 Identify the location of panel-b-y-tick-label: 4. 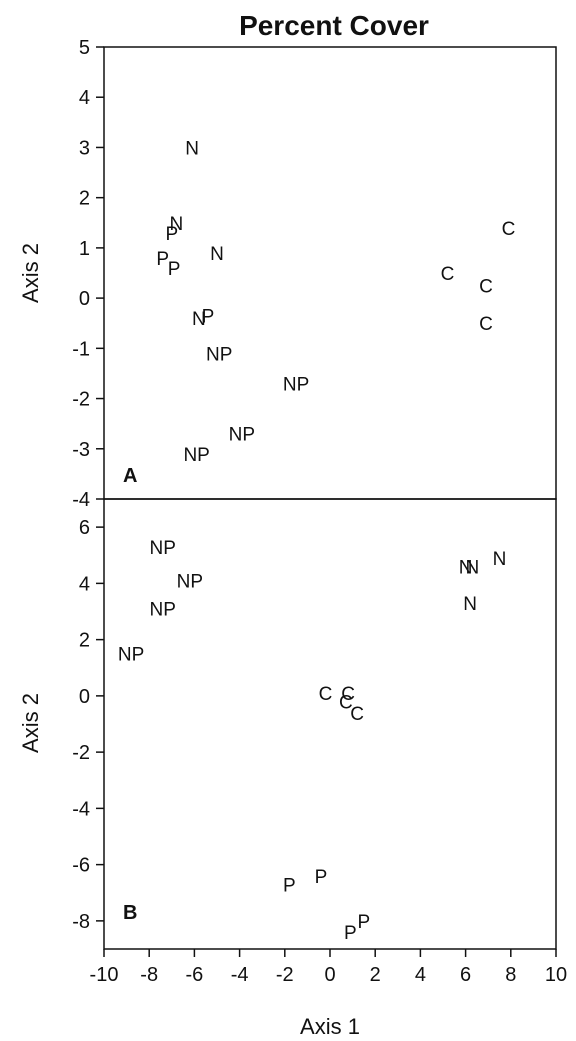
(84, 584).